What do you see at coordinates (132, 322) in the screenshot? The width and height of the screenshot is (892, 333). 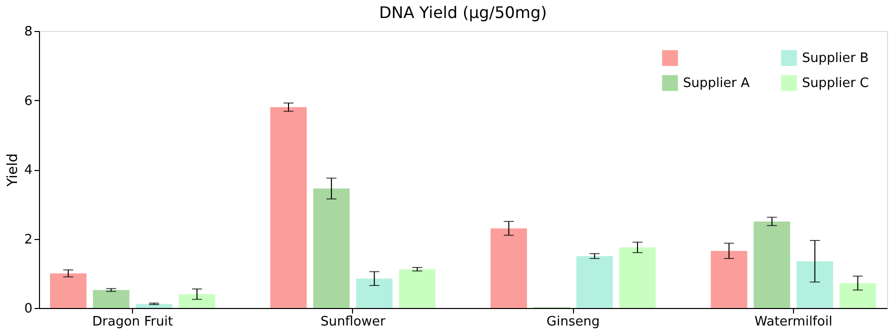 I see `x-tick-label: Dragon Fruit` at bounding box center [132, 322].